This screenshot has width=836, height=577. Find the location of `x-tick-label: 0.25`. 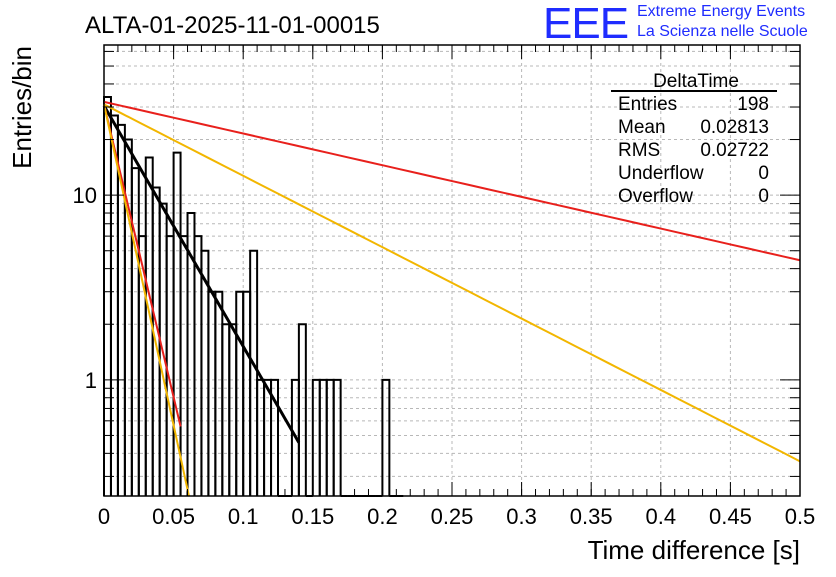

x-tick-label: 0.25 is located at coordinates (452, 516).